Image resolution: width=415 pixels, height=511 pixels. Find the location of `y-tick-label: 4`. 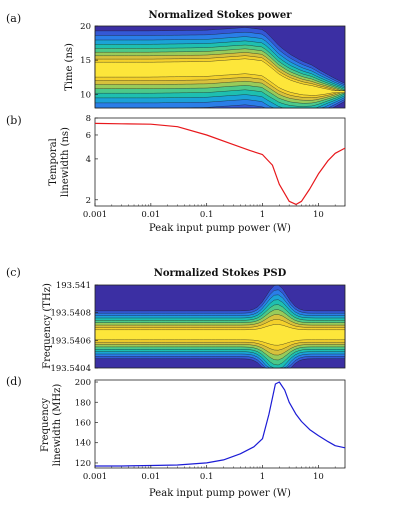

y-tick-label: 4 is located at coordinates (88, 160).